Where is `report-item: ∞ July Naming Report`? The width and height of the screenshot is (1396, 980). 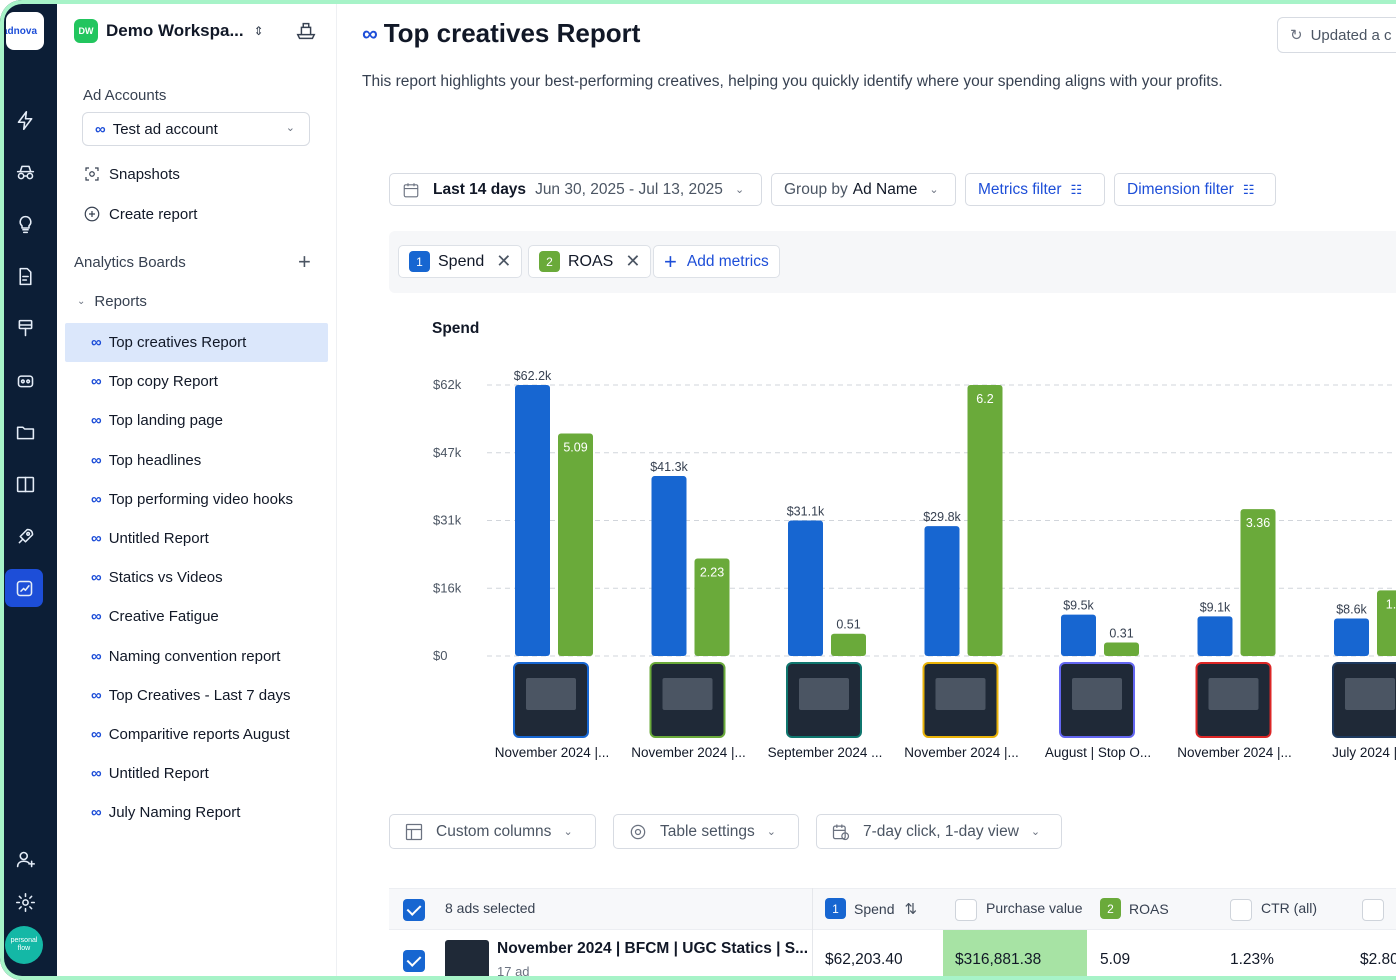 report-item: ∞ July Naming Report is located at coordinates (196, 812).